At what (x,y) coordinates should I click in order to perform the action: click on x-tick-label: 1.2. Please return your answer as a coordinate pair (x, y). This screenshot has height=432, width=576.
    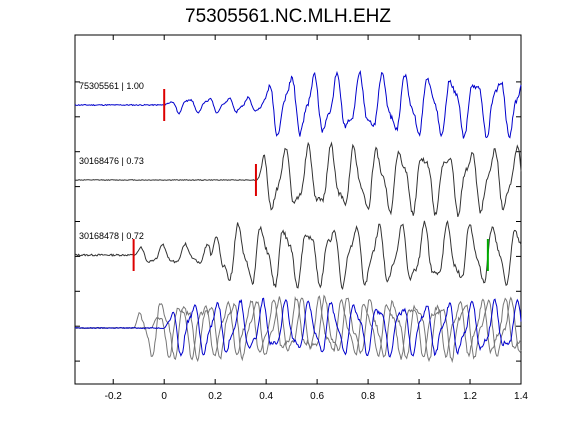
    Looking at the image, I should click on (470, 396).